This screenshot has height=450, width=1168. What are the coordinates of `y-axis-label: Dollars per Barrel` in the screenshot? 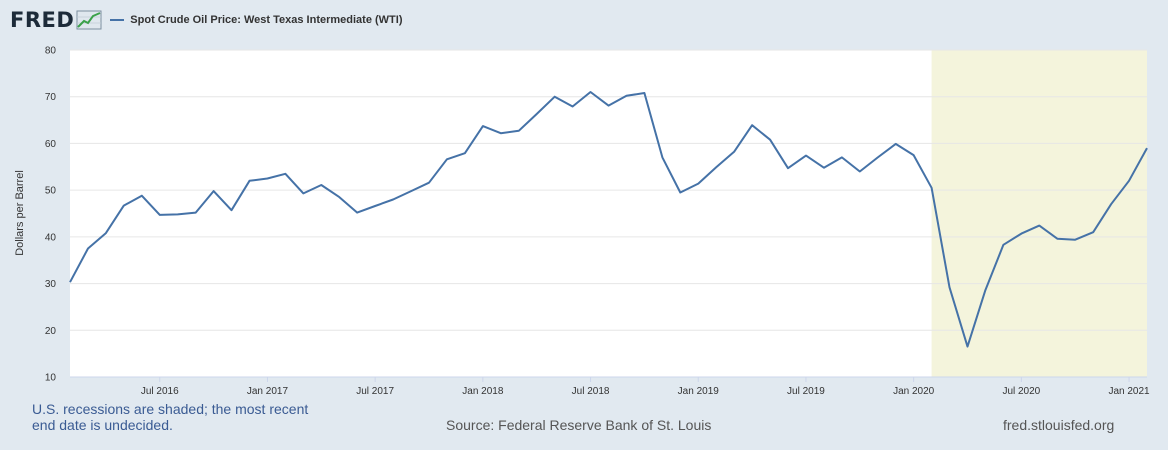 It's located at (20, 213).